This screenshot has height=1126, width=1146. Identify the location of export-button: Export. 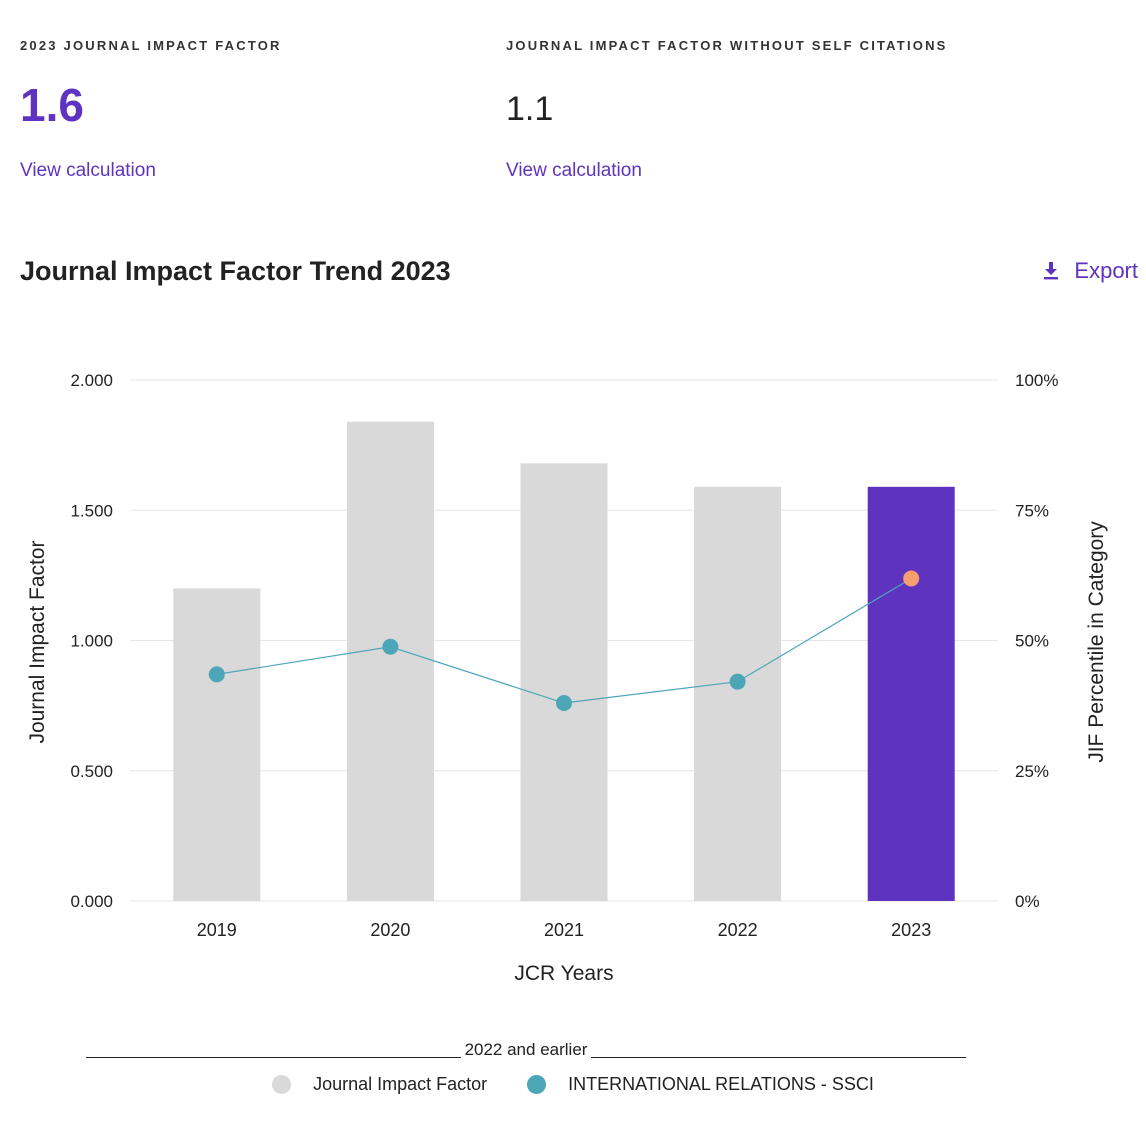
(1090, 271).